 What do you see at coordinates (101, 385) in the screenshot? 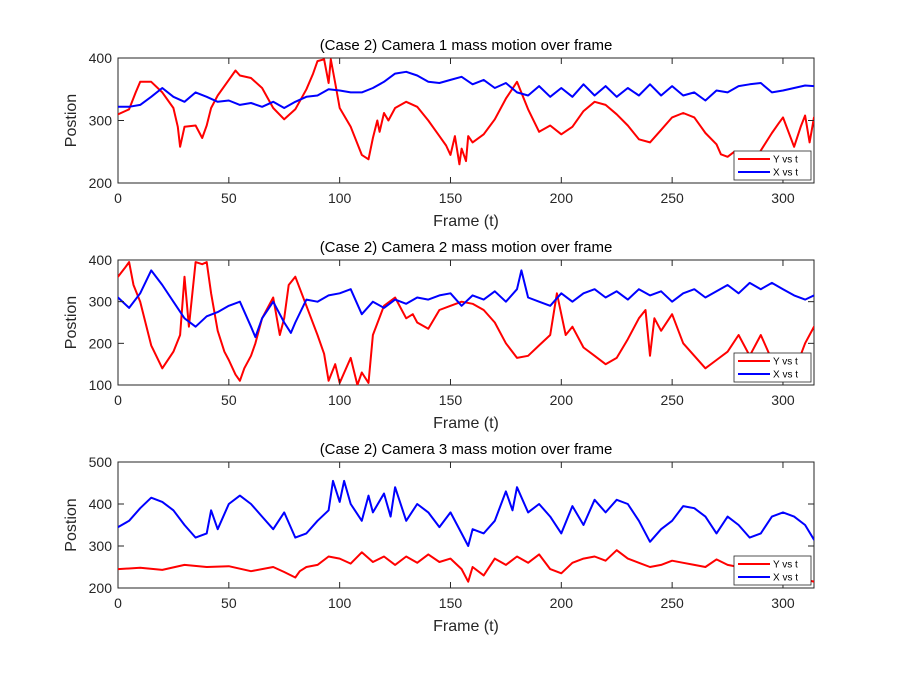
I see `y-tick-label: 100` at bounding box center [101, 385].